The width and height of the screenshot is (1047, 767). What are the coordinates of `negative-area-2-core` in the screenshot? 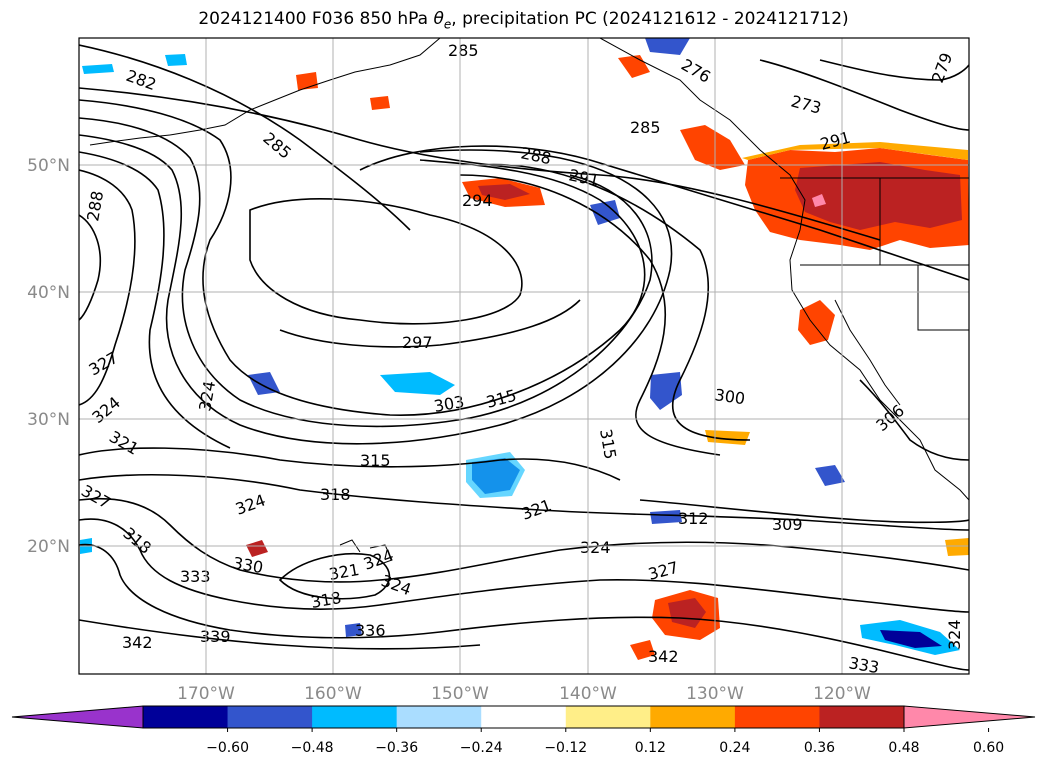 It's located at (911, 639).